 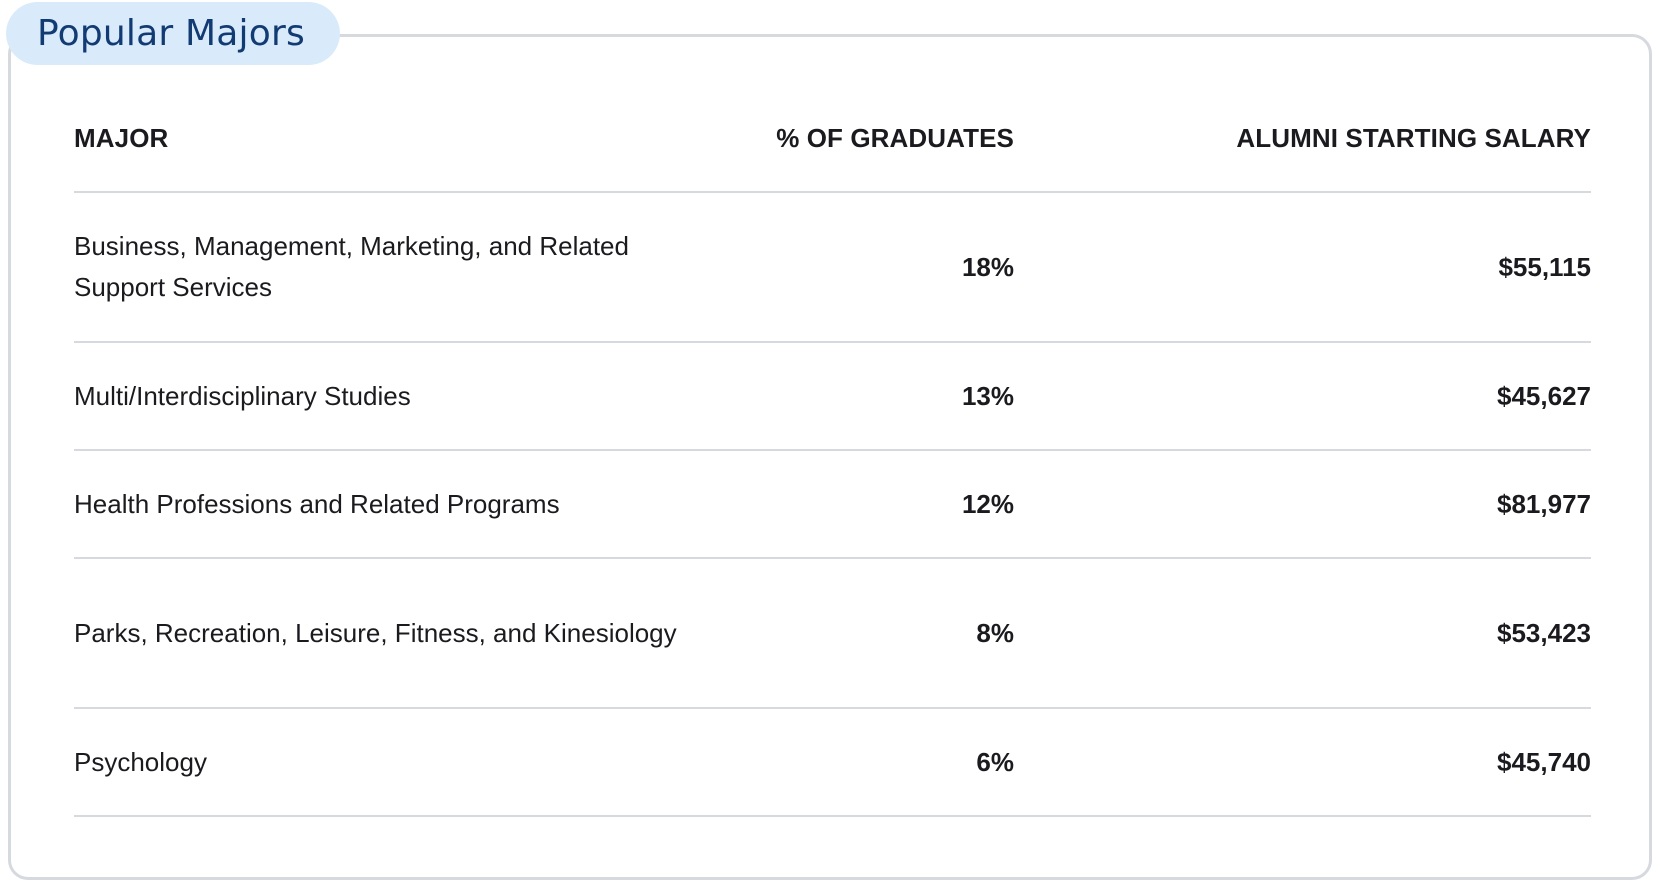 I want to click on graduates-percent: 12%, so click(x=864, y=504).